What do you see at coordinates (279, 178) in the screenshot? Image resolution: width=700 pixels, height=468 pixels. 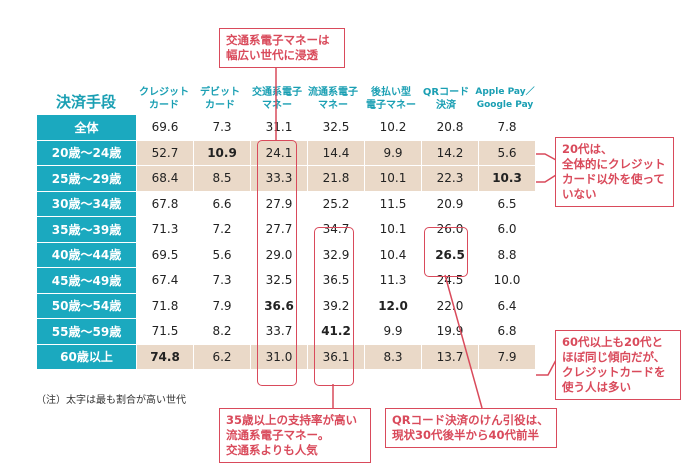 I see `cell: 33.3` at bounding box center [279, 178].